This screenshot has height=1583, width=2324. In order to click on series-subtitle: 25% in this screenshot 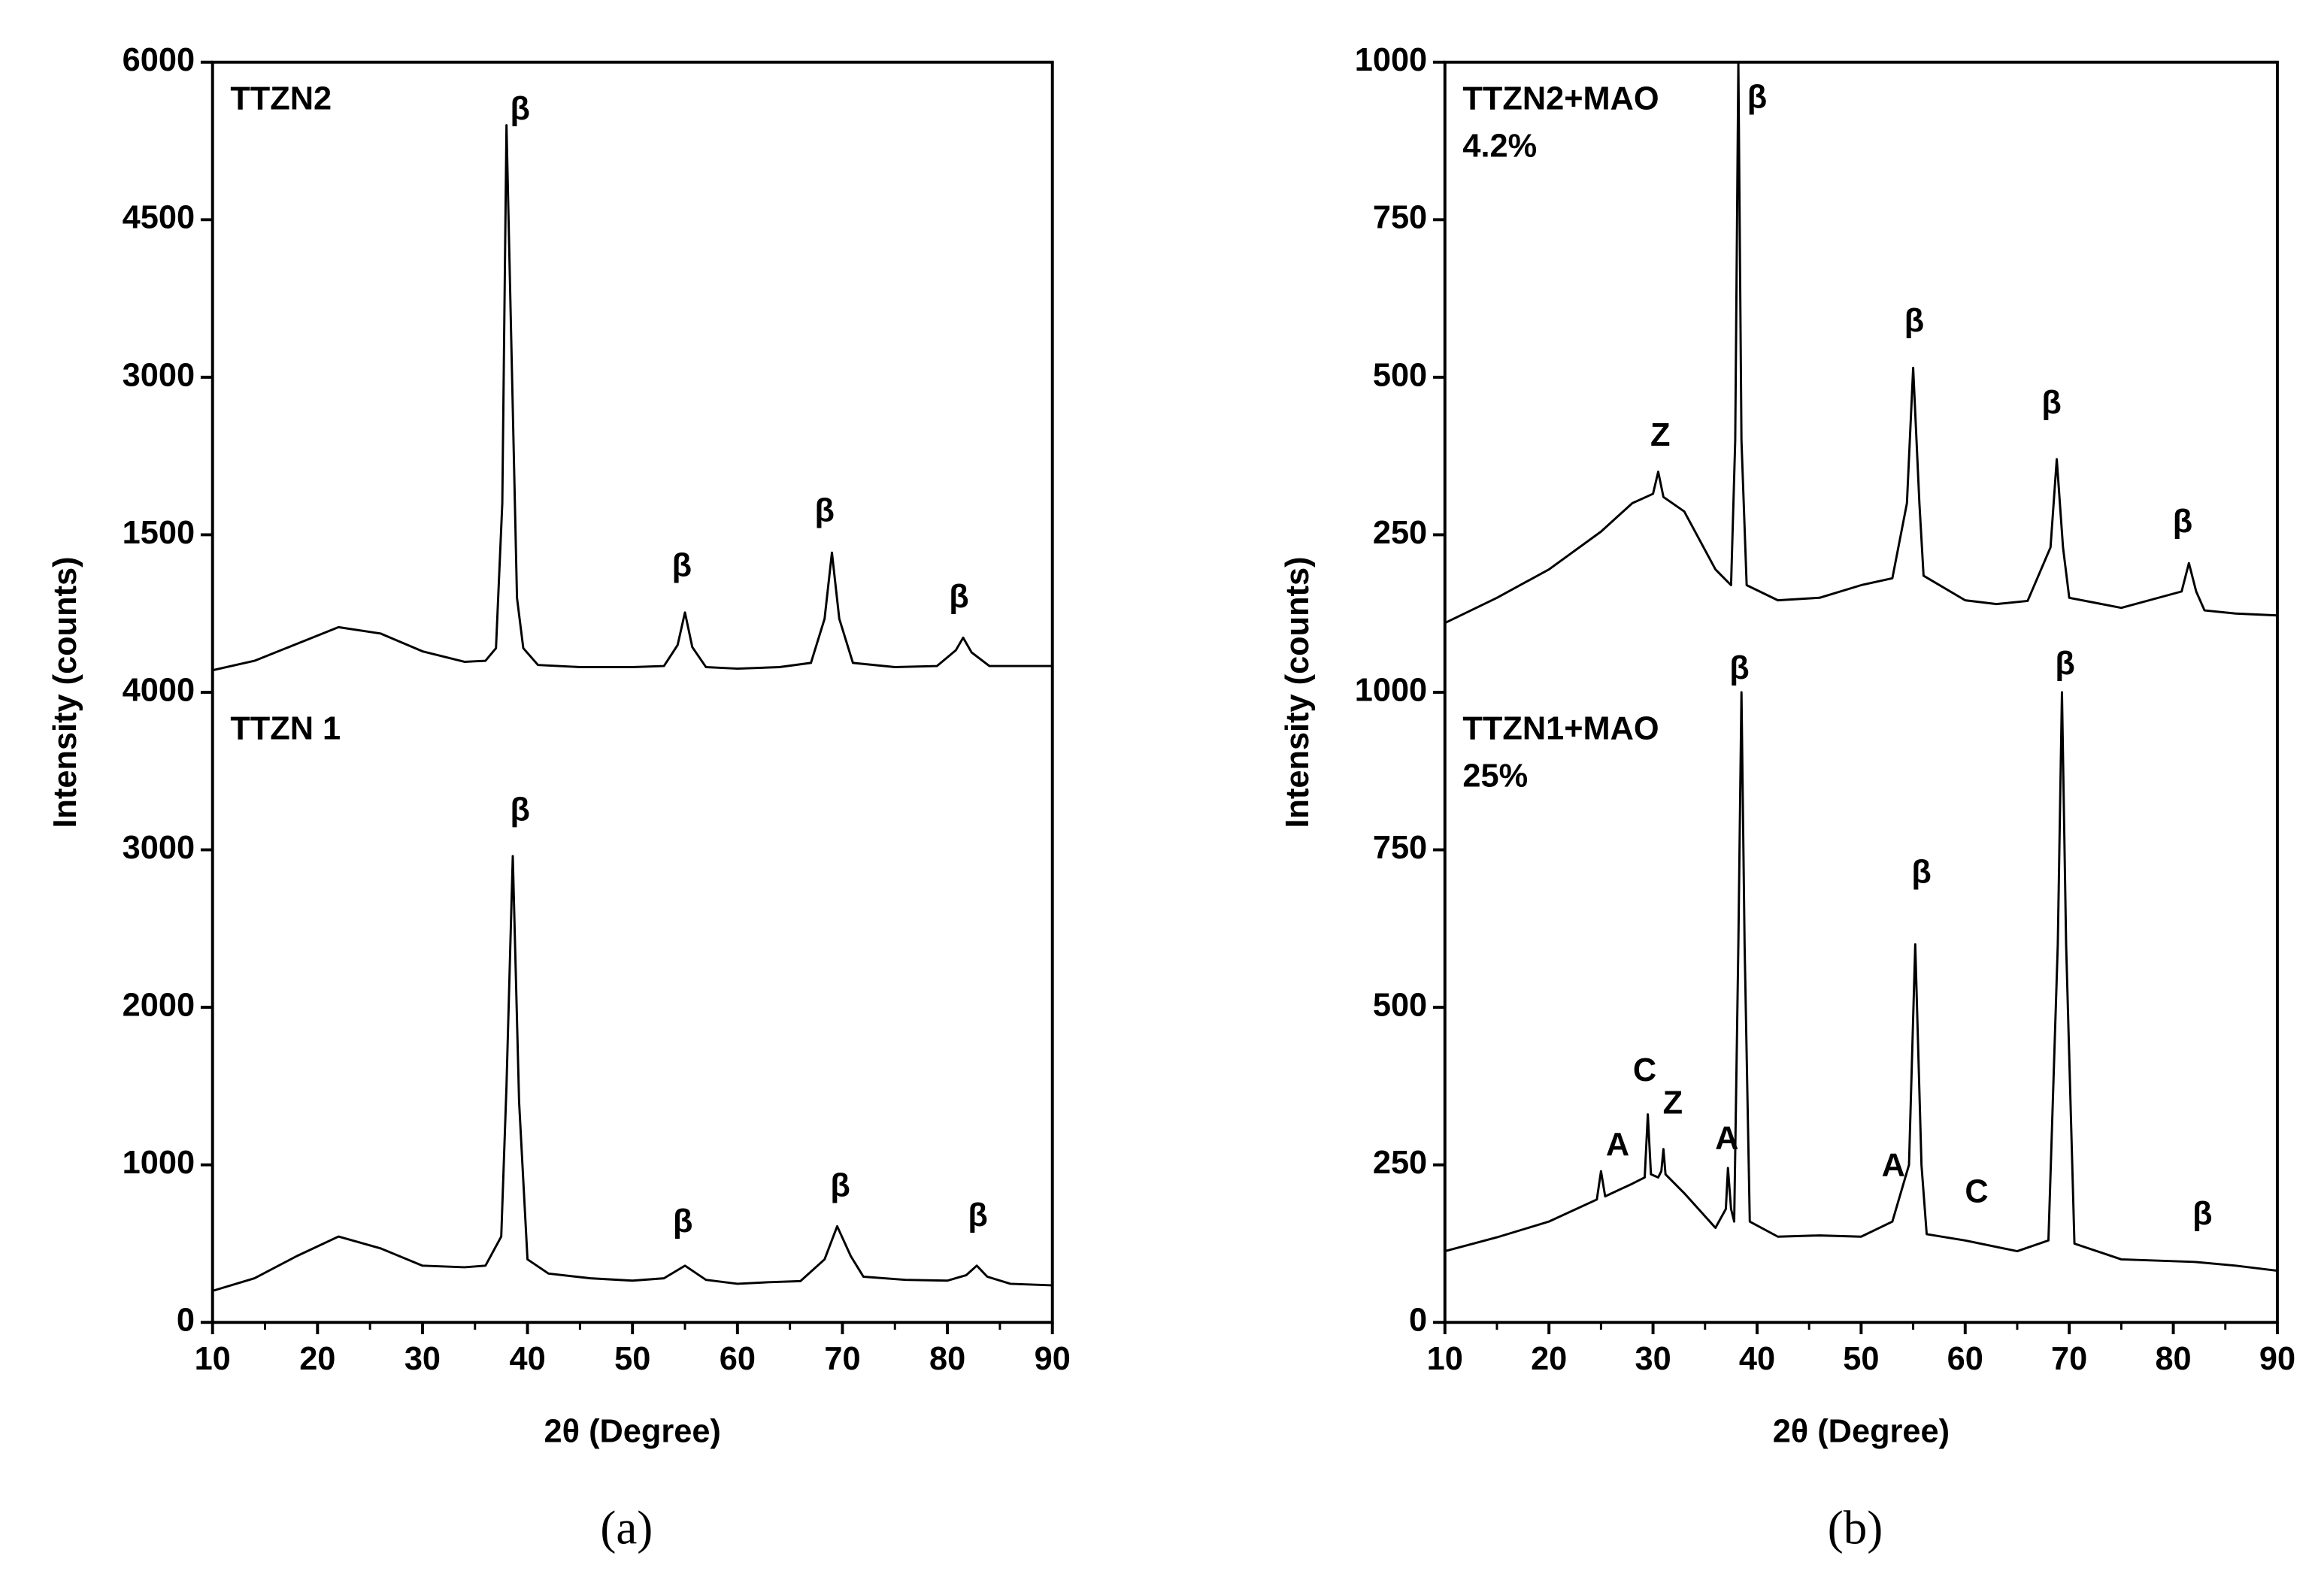, I will do `click(1495, 776)`.